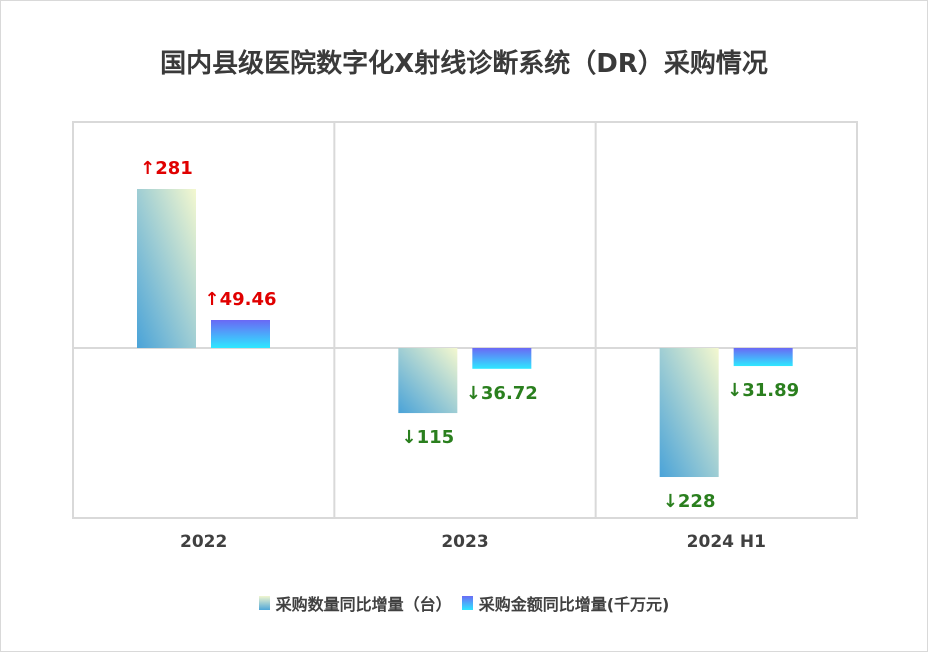 Image resolution: width=928 pixels, height=666 pixels. What do you see at coordinates (166, 168) in the screenshot?
I see `data-label: ↑281` at bounding box center [166, 168].